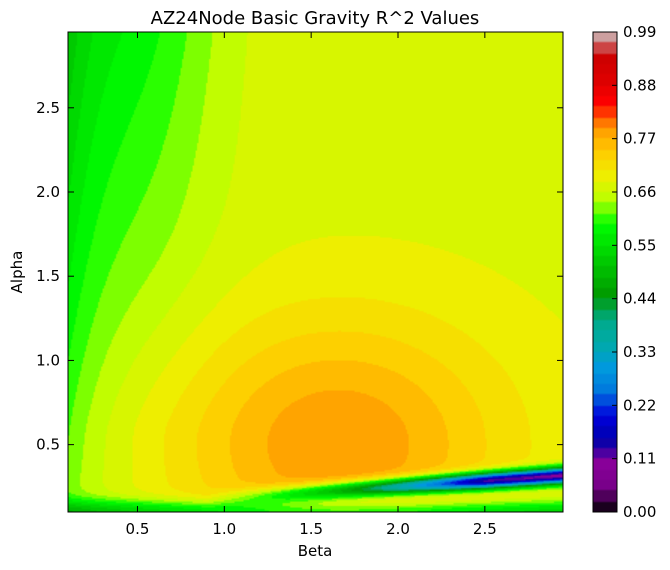 The width and height of the screenshot is (670, 570). I want to click on x-tick-label: 0.5, so click(138, 529).